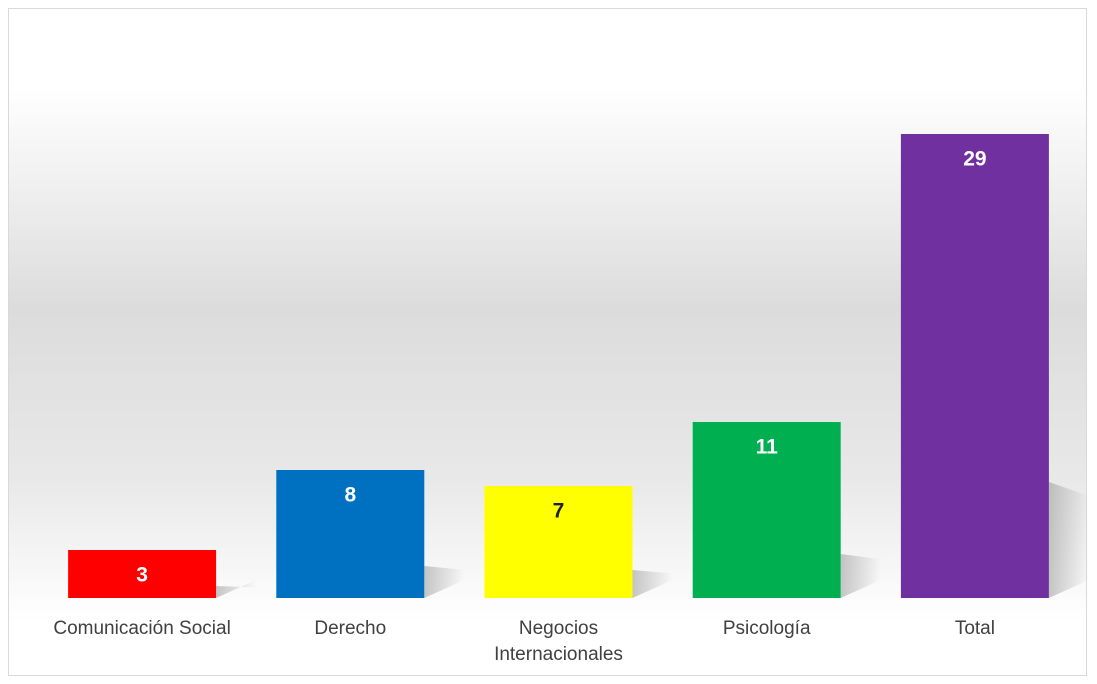 The width and height of the screenshot is (1097, 684). I want to click on data-label: 3, so click(142, 575).